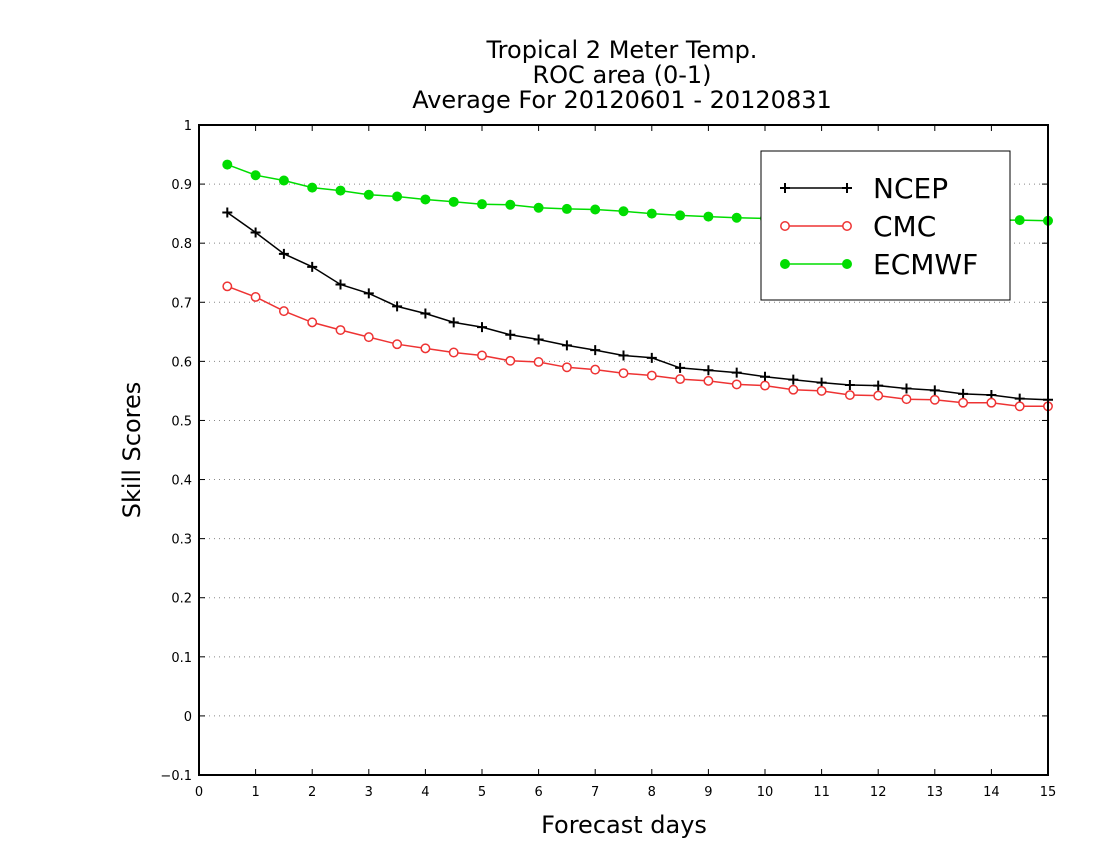  What do you see at coordinates (181, 185) in the screenshot?
I see `y-tick-label: 0.9` at bounding box center [181, 185].